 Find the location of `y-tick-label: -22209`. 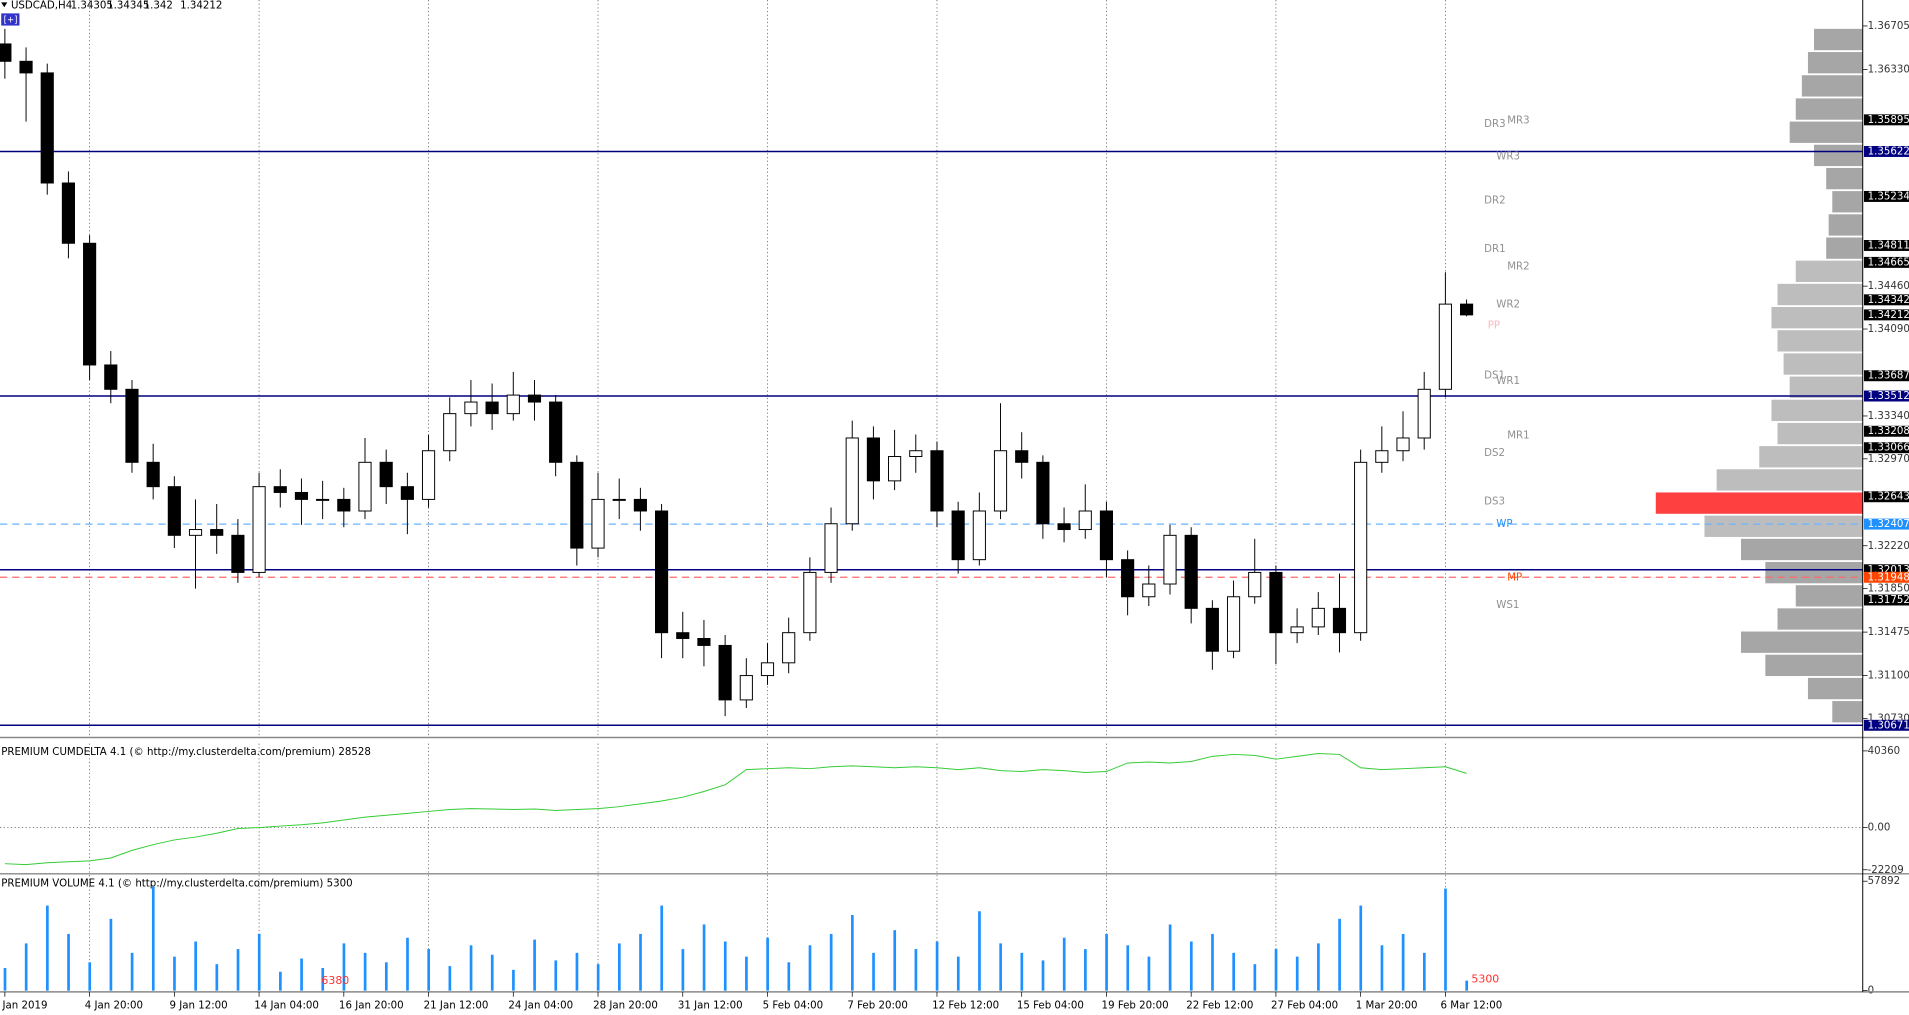

y-tick-label: -22209 is located at coordinates (1886, 870).